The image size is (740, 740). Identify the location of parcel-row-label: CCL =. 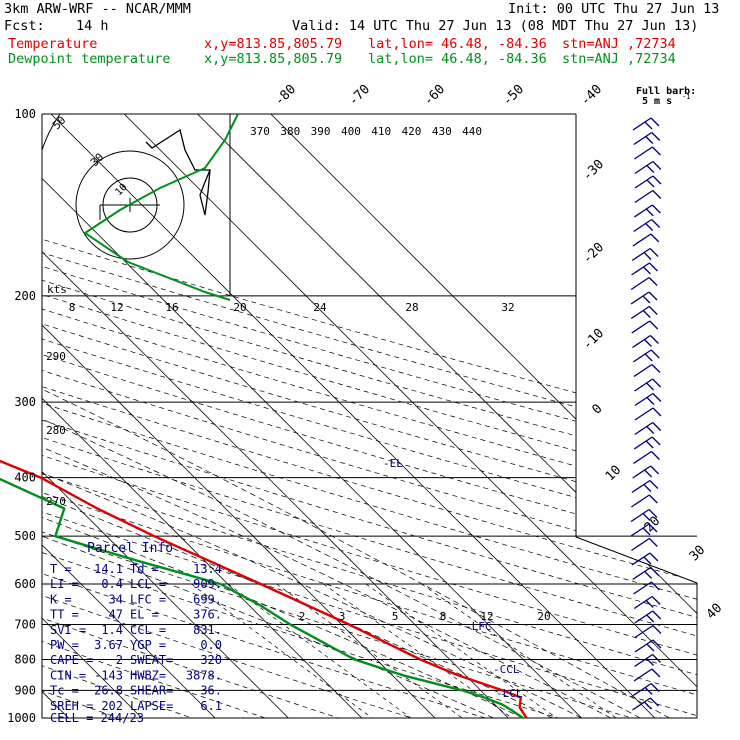
(148, 630).